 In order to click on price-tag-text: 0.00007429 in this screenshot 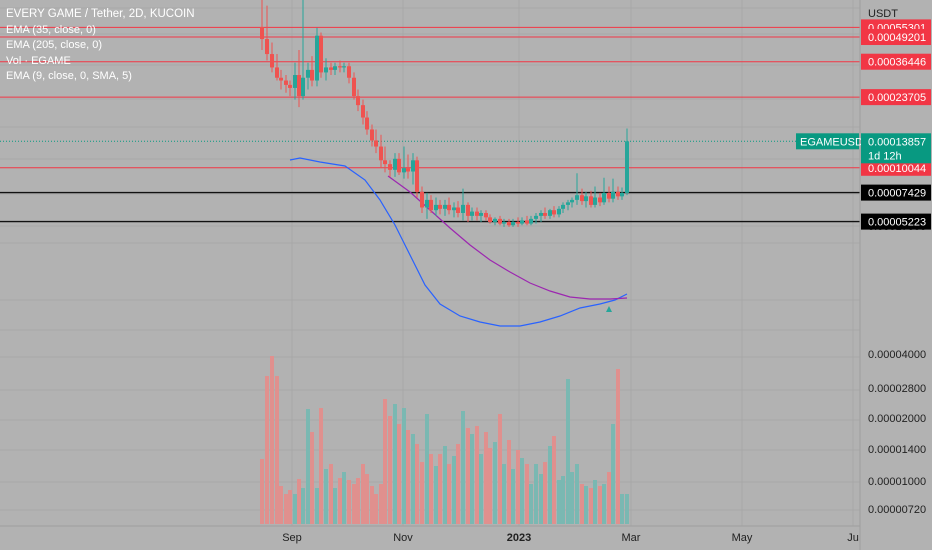, I will do `click(897, 194)`.